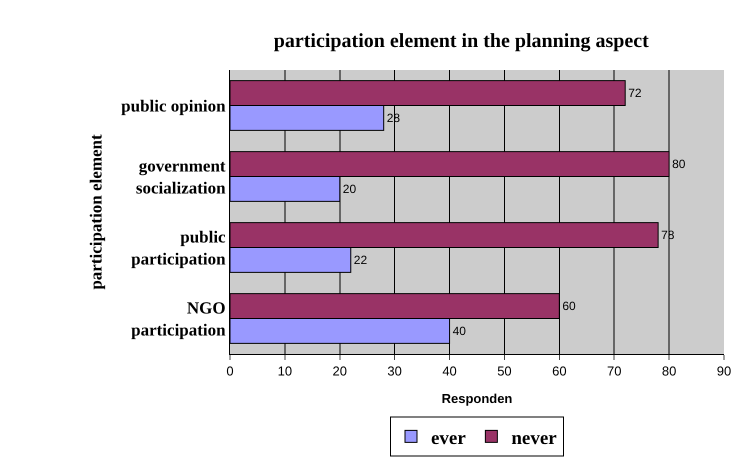  I want to click on x-tick-label: 30, so click(394, 371).